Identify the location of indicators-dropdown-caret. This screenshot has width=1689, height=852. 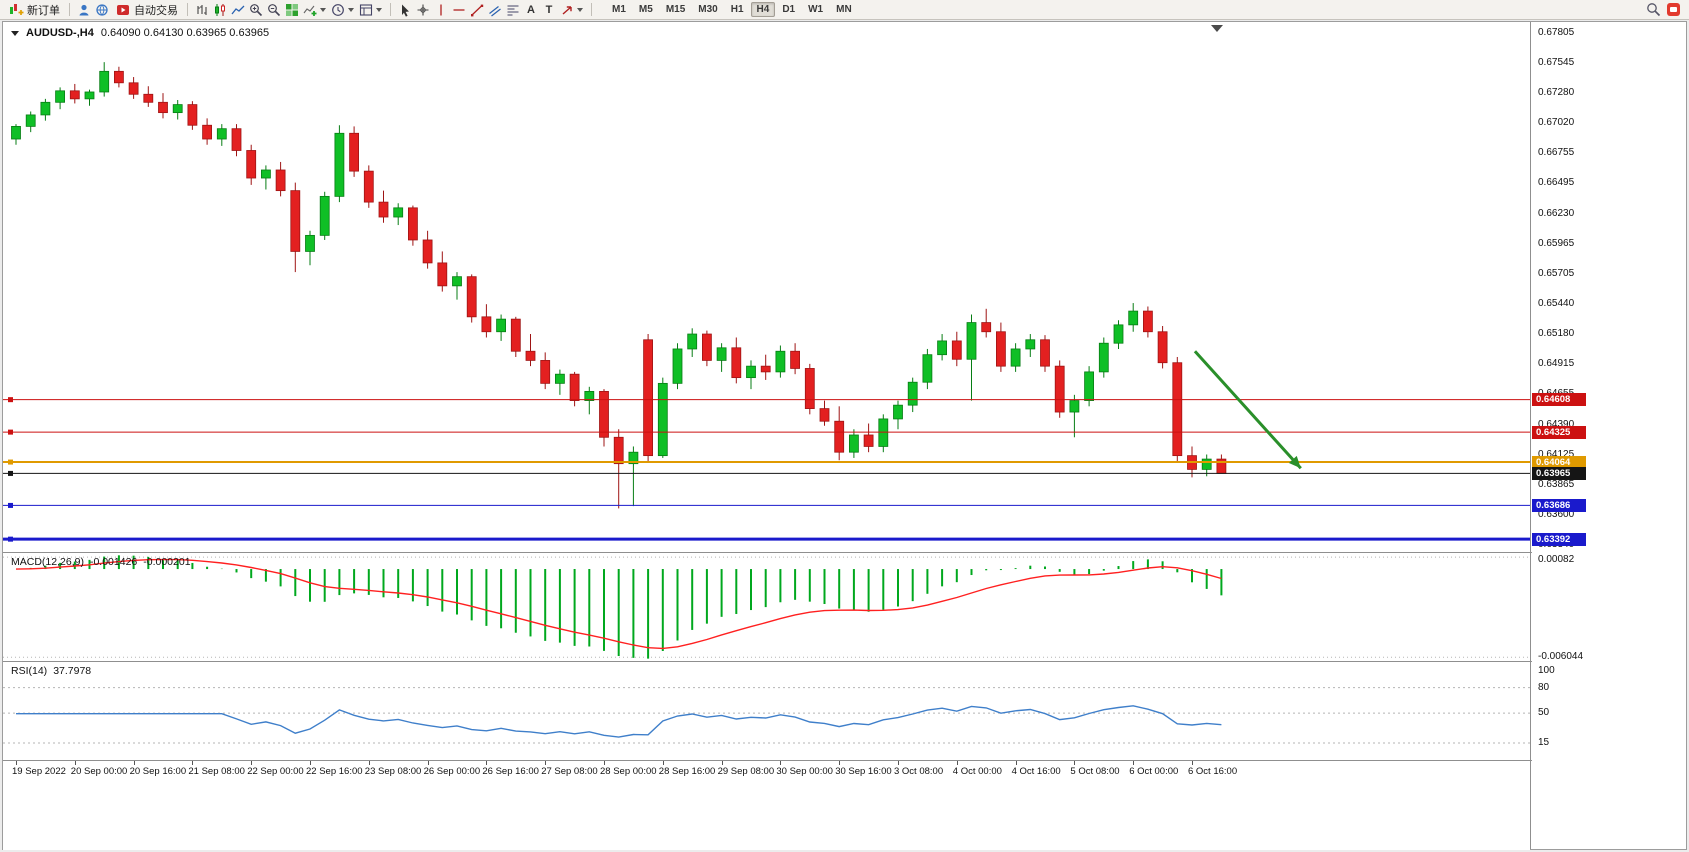
(323, 9).